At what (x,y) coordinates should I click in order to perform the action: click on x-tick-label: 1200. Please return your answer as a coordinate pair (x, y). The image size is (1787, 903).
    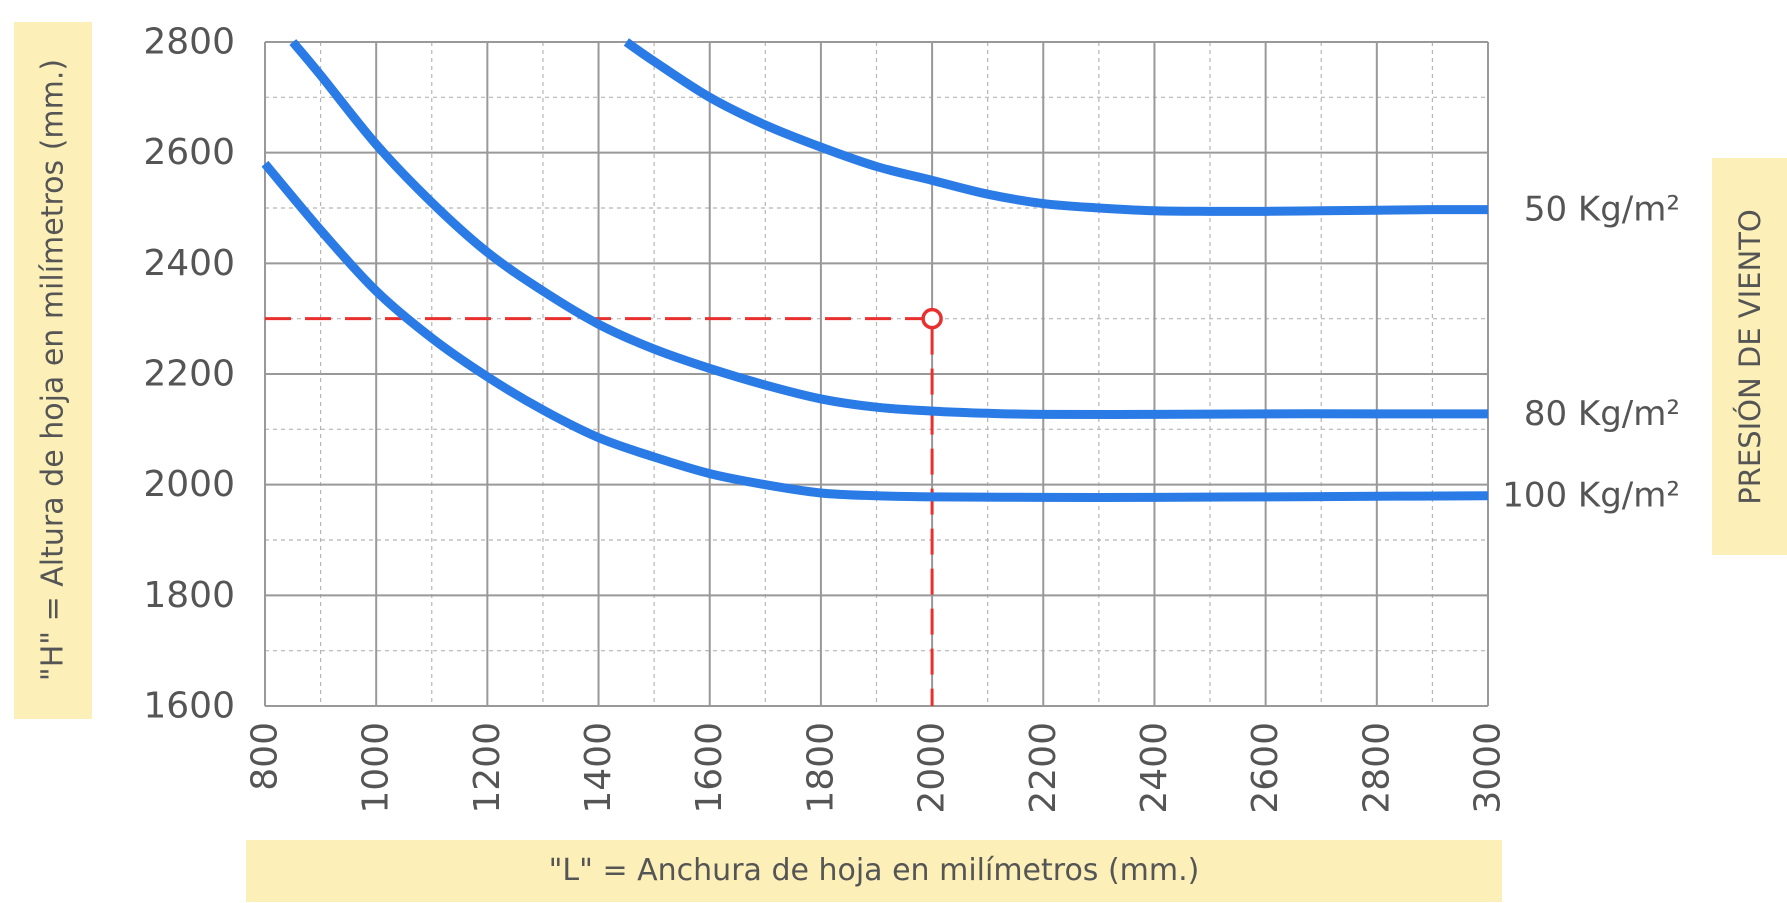
    Looking at the image, I should click on (487, 768).